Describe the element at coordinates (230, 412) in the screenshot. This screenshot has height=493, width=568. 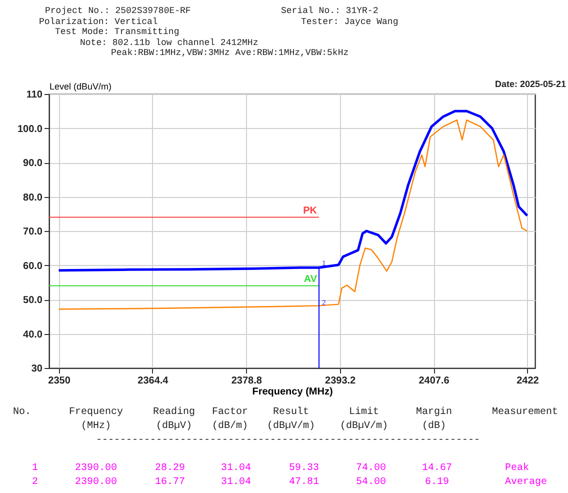
I see `text: Factor` at that location.